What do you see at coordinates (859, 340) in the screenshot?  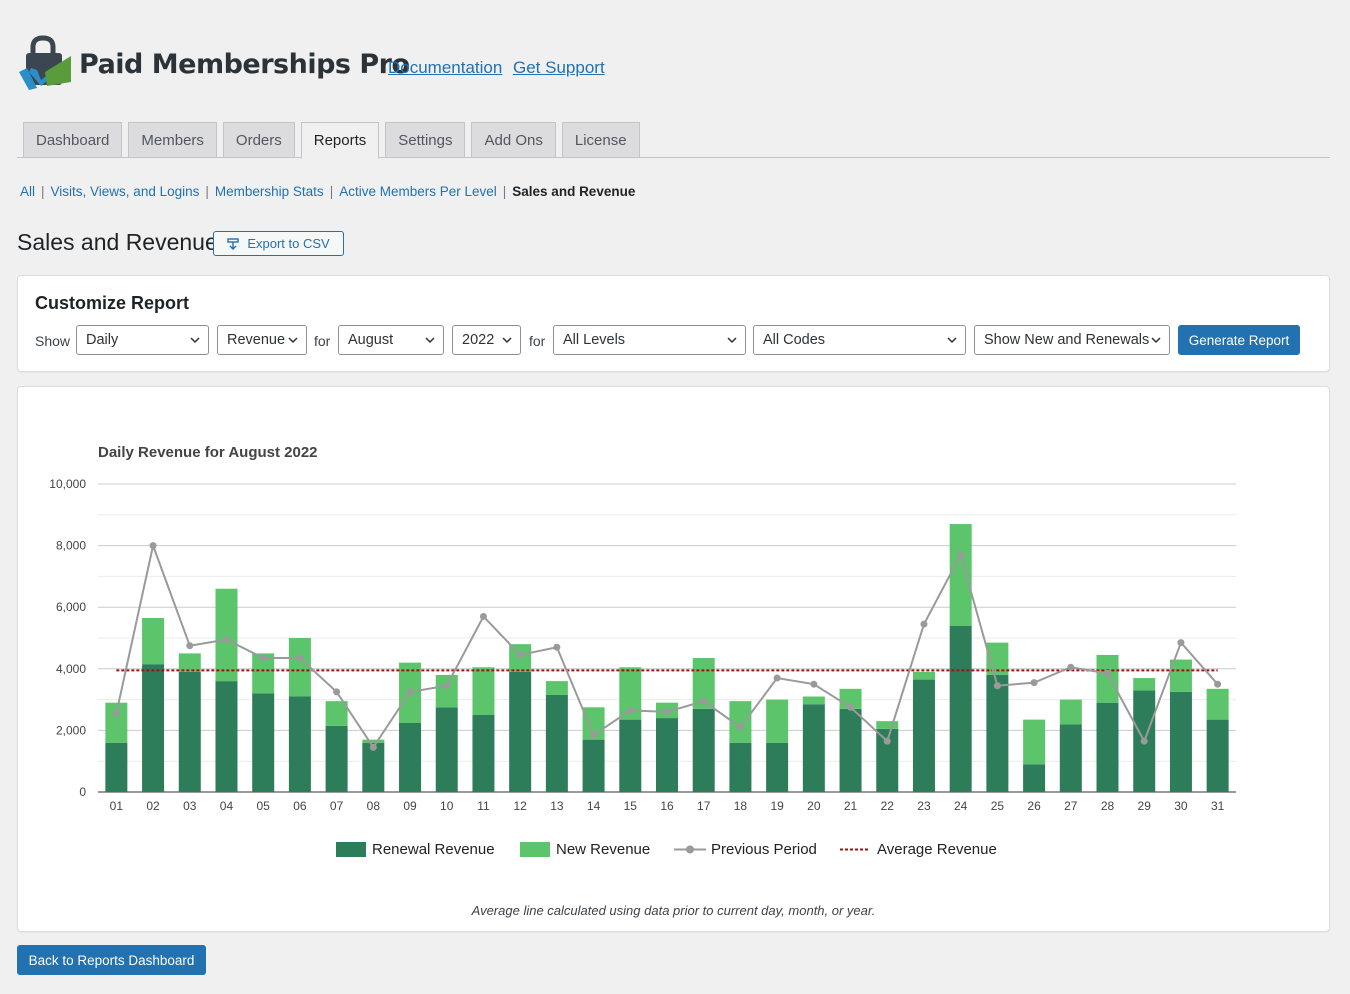 I see `codes-select: All Codes` at bounding box center [859, 340].